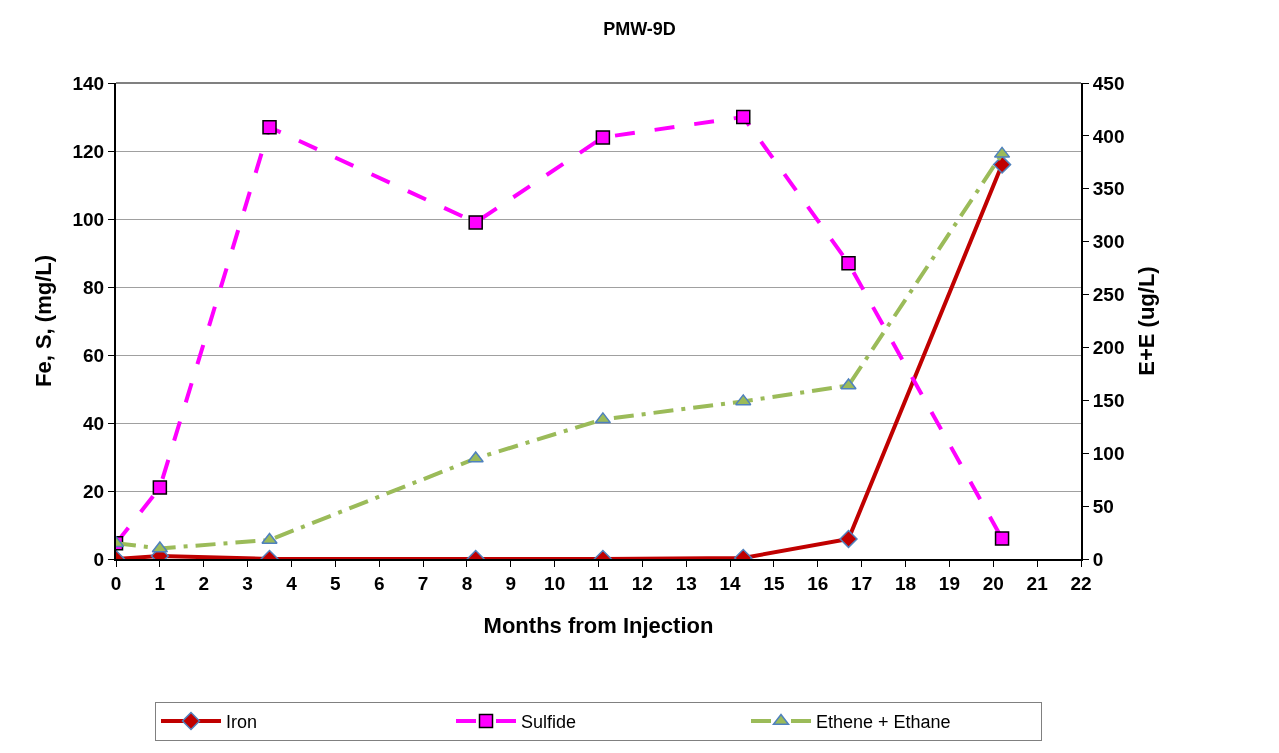 Image resolution: width=1279 pixels, height=753 pixels. I want to click on y-tick-label: 140, so click(88, 83).